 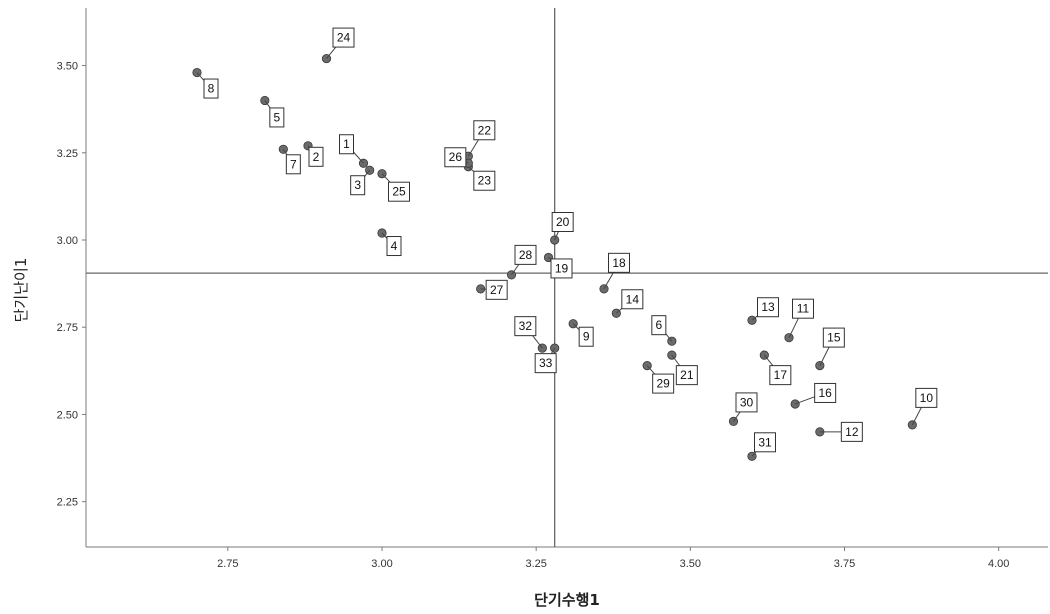 What do you see at coordinates (67, 503) in the screenshot?
I see `y-tick-label: 2.25` at bounding box center [67, 503].